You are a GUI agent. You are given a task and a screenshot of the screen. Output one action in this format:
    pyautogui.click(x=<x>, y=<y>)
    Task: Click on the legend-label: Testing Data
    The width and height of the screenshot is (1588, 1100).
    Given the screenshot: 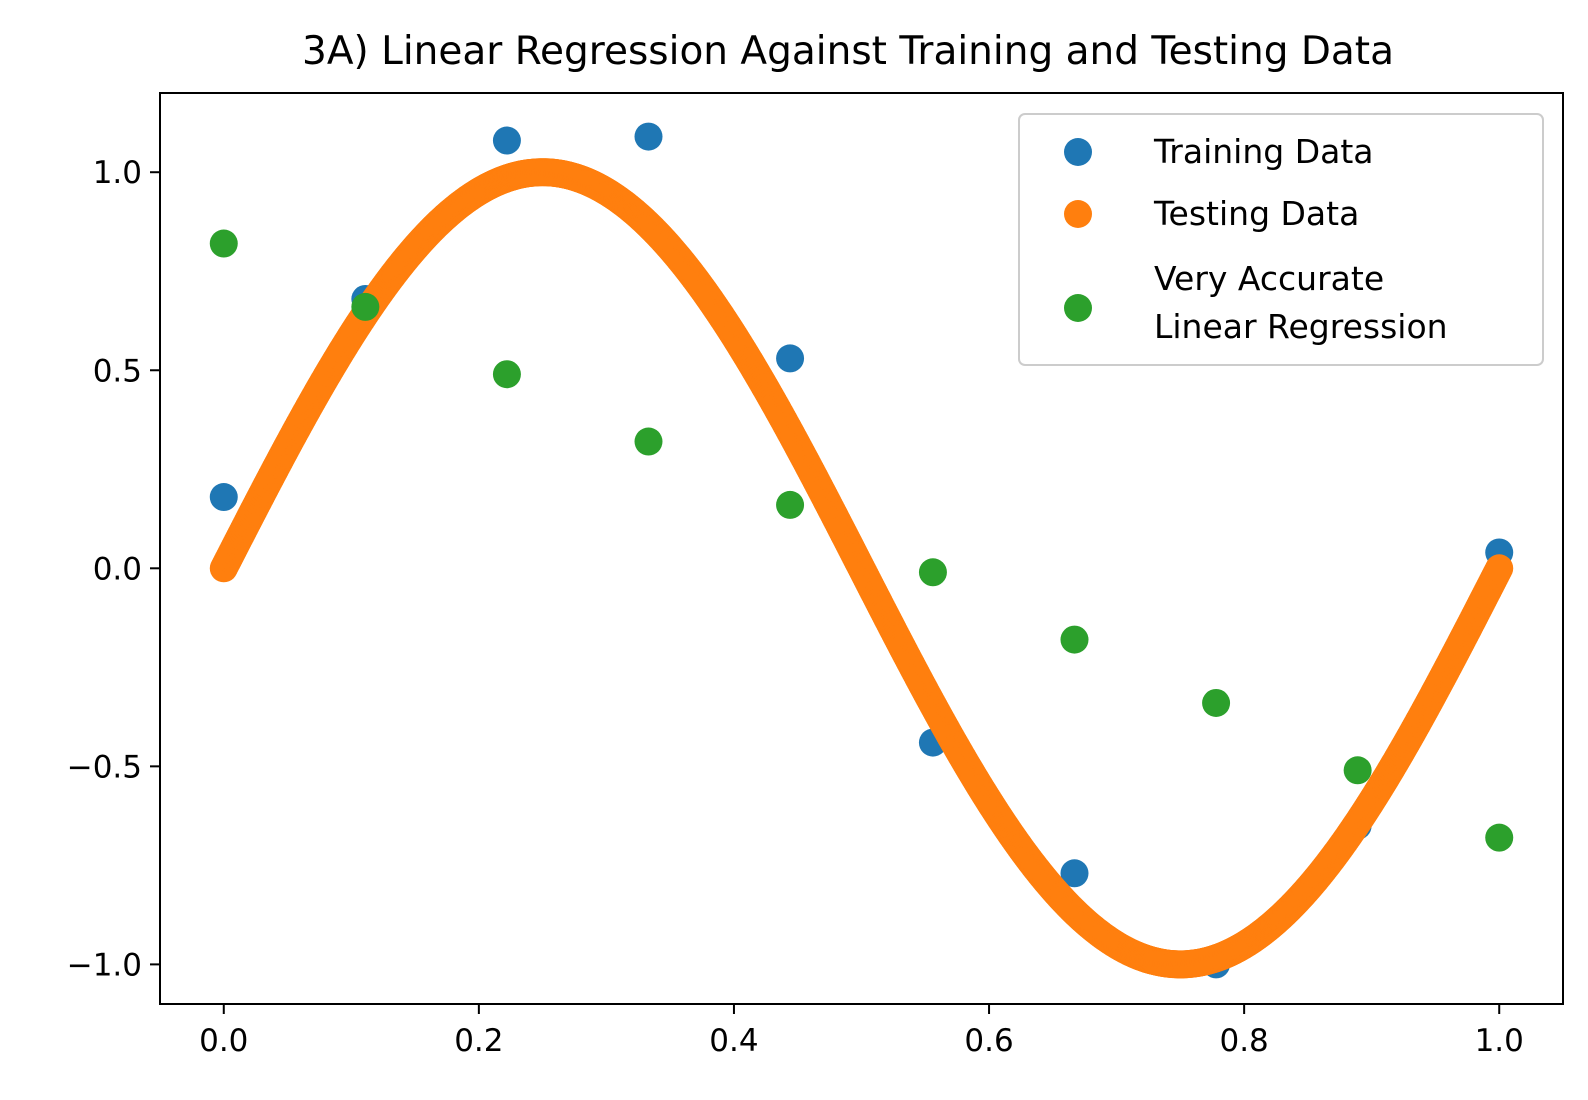 What is the action you would take?
    pyautogui.click(x=1256, y=213)
    